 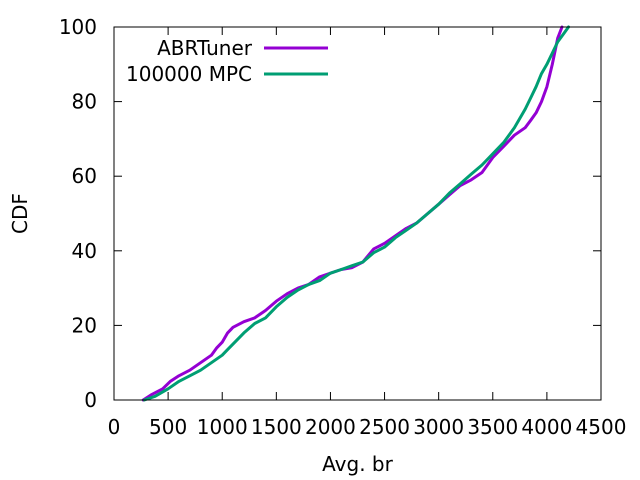 What do you see at coordinates (84, 325) in the screenshot?
I see `y-tick-label: 20` at bounding box center [84, 325].